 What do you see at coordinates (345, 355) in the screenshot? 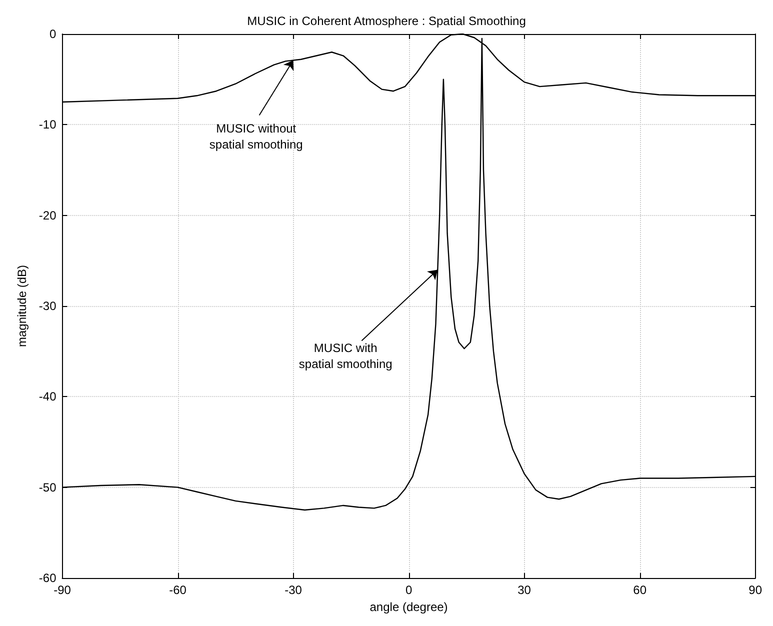
I see `annotation: MUSIC with spatial smoothing` at bounding box center [345, 355].